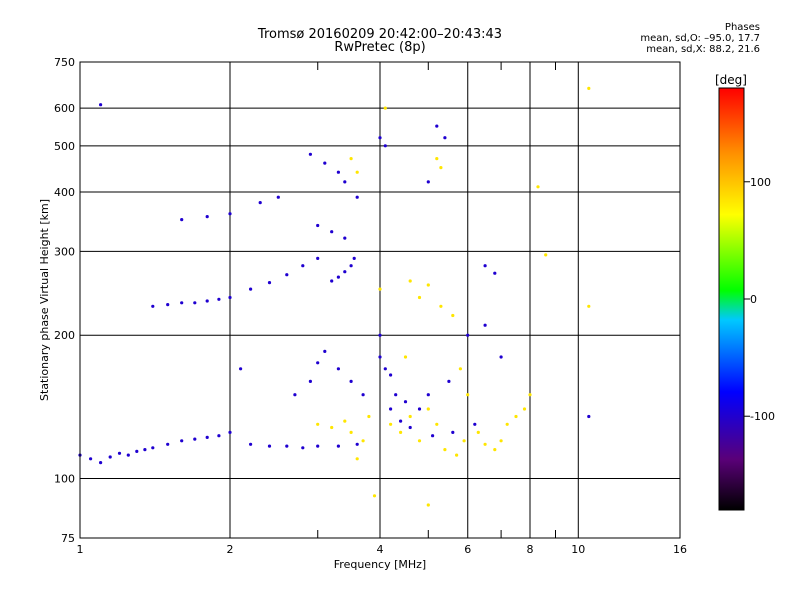 The image size is (800, 600). Describe the element at coordinates (64, 192) in the screenshot. I see `y-tick-label: 400` at that location.